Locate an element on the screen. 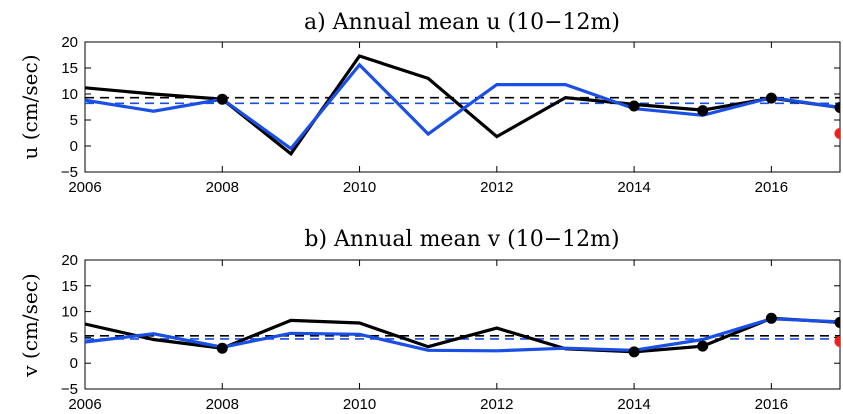 This screenshot has height=414, width=843. panel-b-title: b) Annual mean v (10−12m) is located at coordinates (461, 239).